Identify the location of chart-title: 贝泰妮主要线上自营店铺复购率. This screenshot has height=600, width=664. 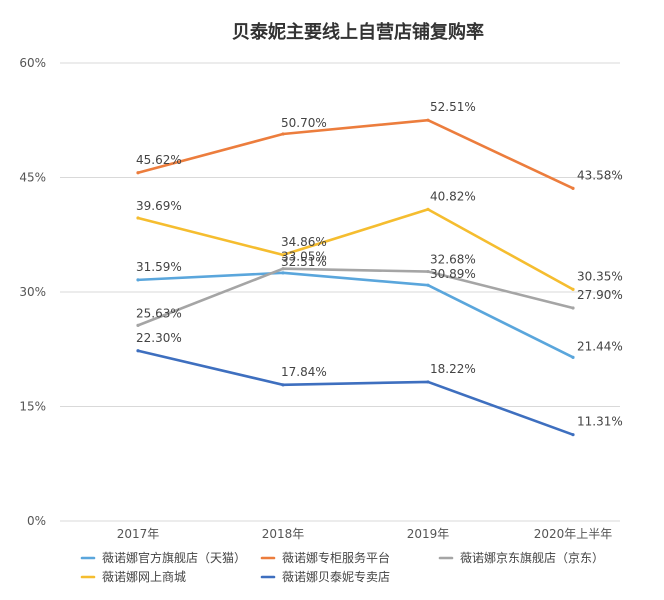
(358, 32).